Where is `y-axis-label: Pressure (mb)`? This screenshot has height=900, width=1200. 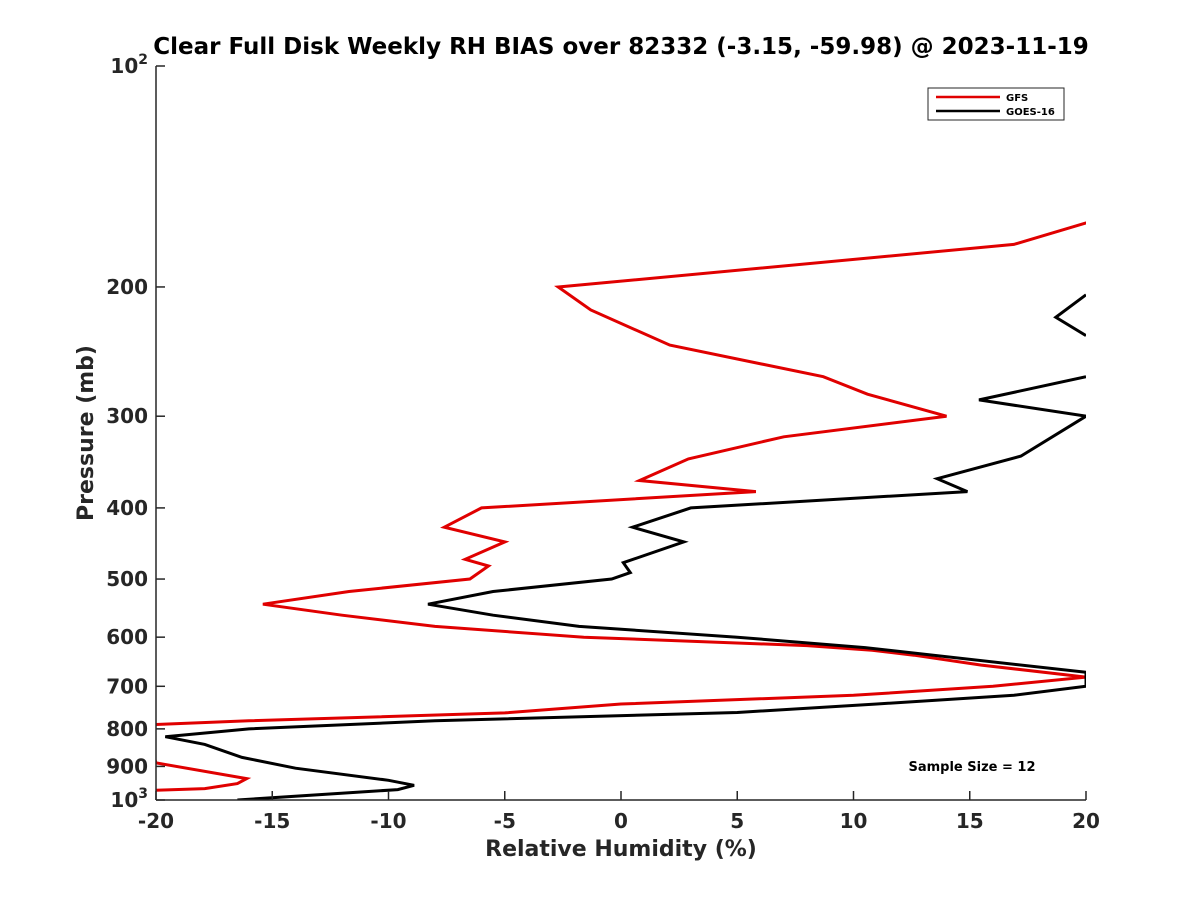
y-axis-label: Pressure (mb) is located at coordinates (86, 433).